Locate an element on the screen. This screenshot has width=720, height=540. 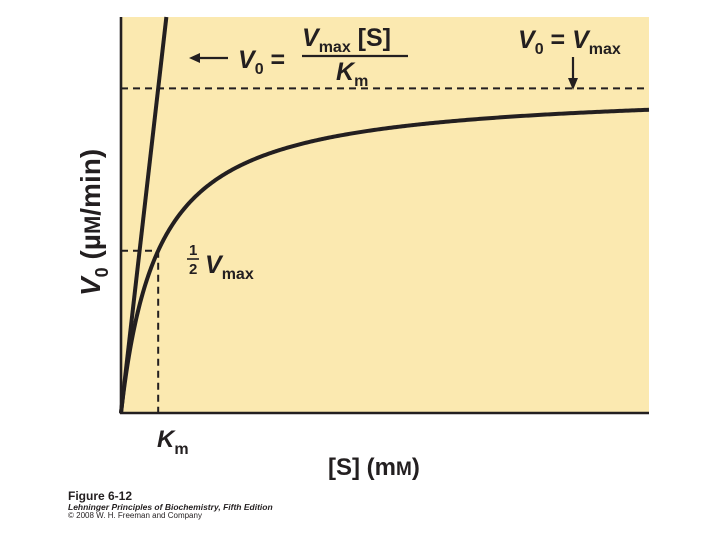
slope-eq-denominator: Km is located at coordinates (352, 74).